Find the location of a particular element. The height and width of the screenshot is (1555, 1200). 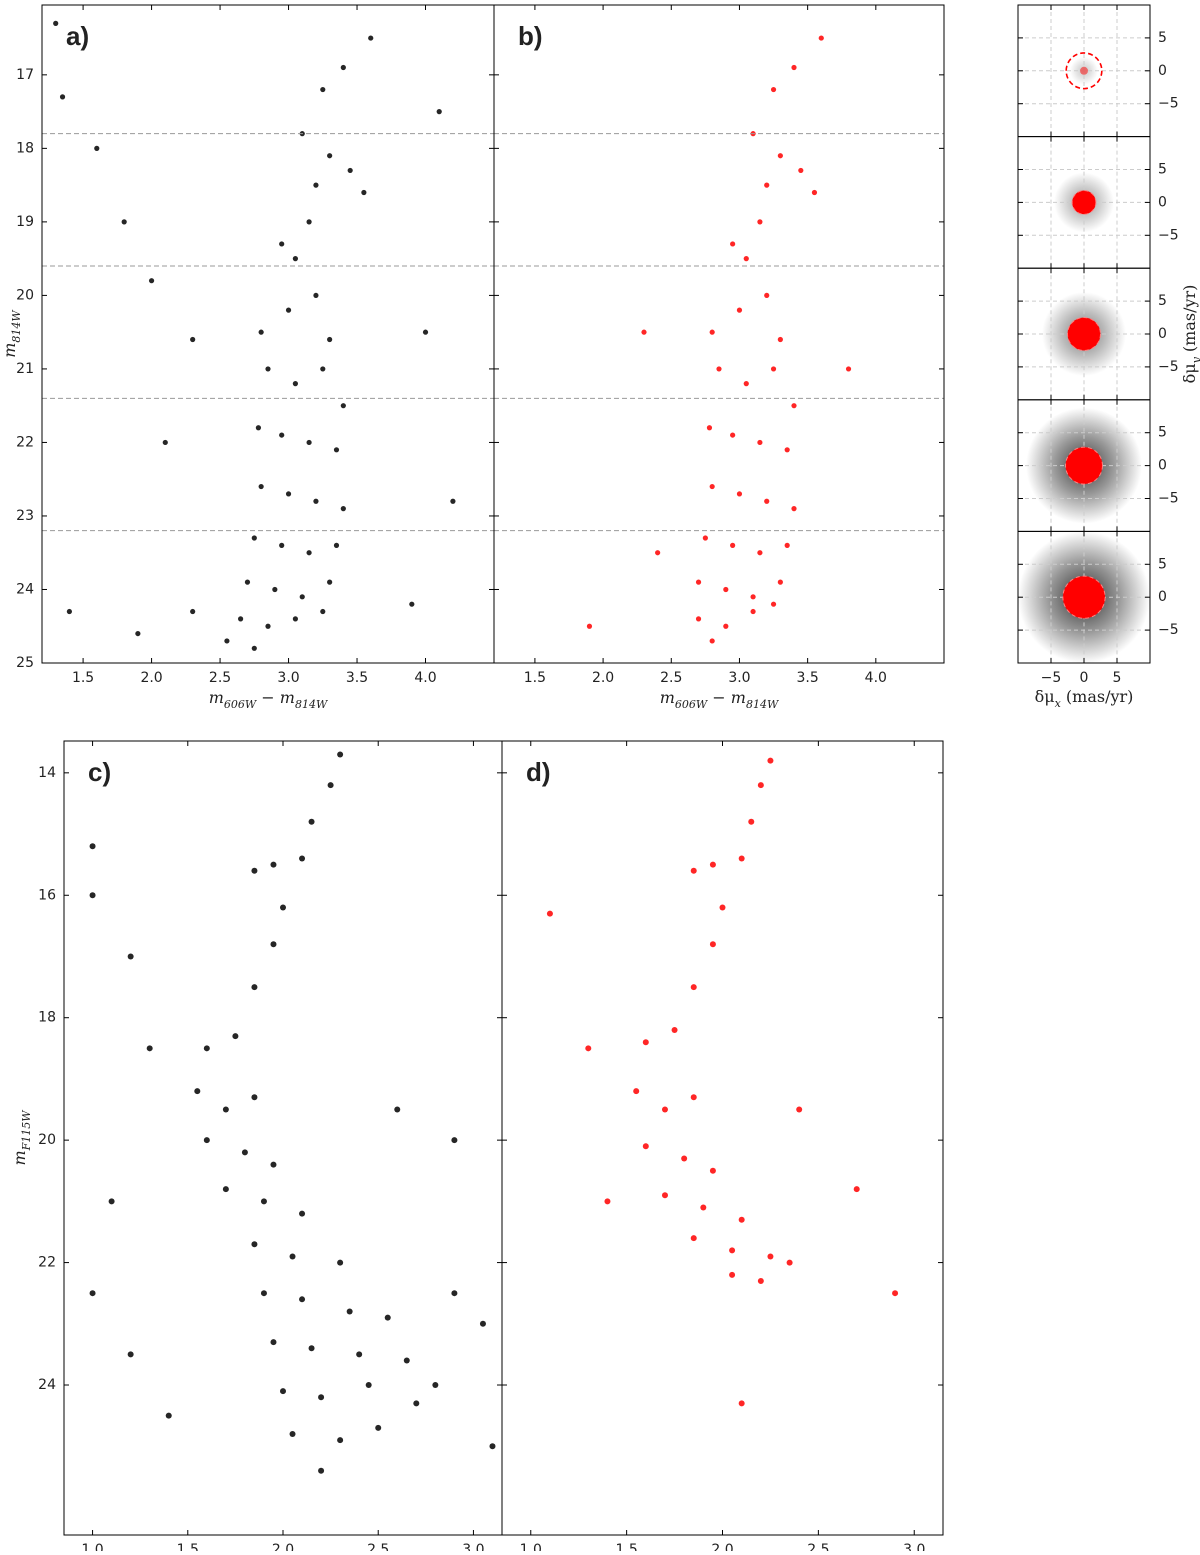

y-tick-label: 22 is located at coordinates (25, 442).